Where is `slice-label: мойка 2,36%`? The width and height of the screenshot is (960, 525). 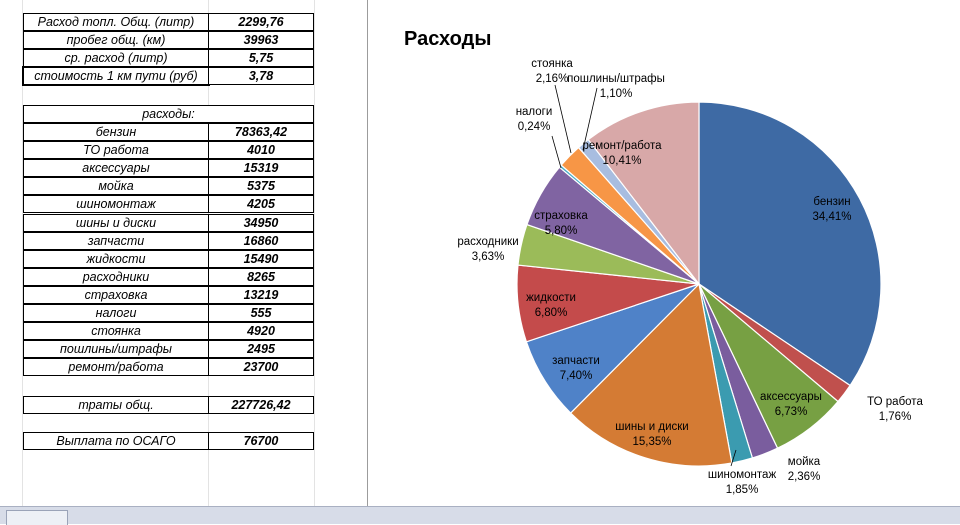 slice-label: мойка 2,36% is located at coordinates (804, 469).